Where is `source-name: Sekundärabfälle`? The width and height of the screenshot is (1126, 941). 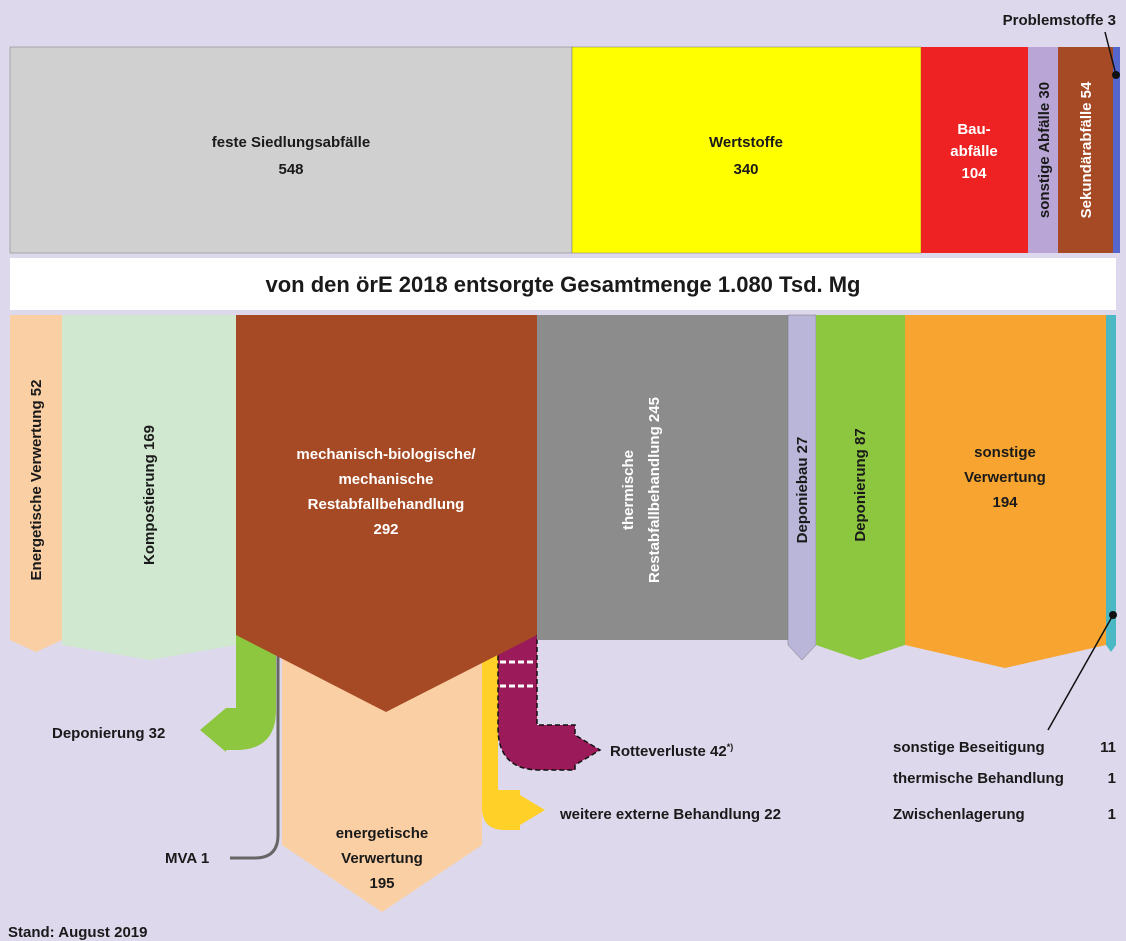 source-name: Sekundärabfälle is located at coordinates (1086, 160).